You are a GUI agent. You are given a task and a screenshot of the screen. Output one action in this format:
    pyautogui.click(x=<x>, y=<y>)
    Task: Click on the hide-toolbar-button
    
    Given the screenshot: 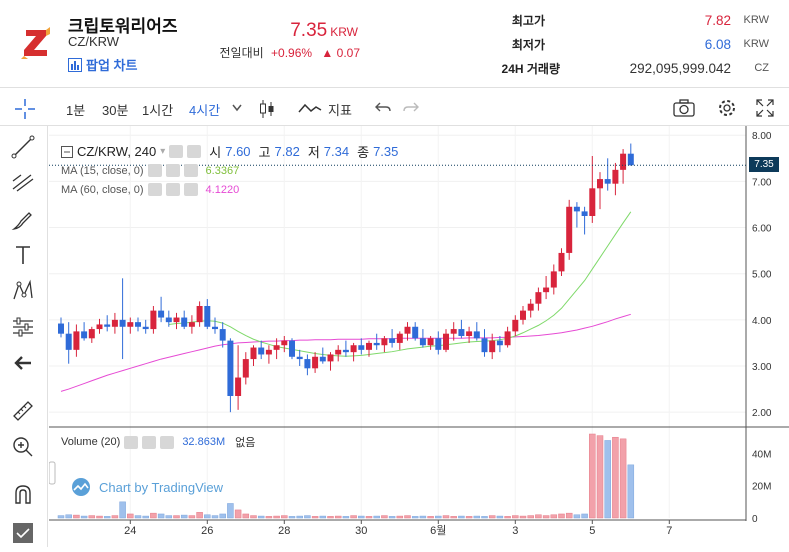 What is the action you would take?
    pyautogui.click(x=23, y=363)
    